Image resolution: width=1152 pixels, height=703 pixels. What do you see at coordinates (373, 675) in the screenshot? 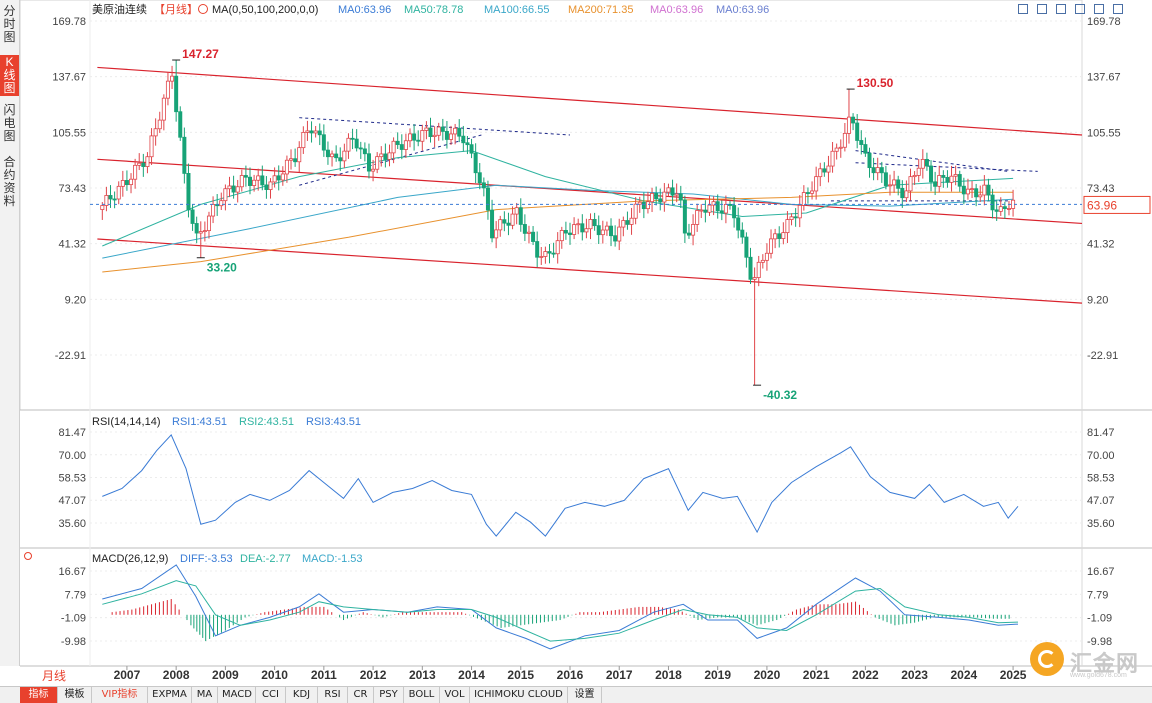
I see `x-tick-label: 2012` at bounding box center [373, 675].